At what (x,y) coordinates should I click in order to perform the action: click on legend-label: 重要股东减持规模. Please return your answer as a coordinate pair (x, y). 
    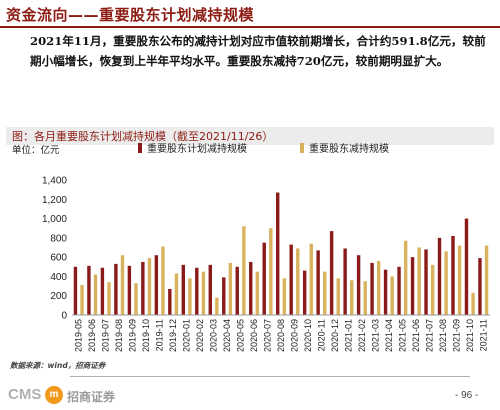
    Looking at the image, I should click on (349, 148).